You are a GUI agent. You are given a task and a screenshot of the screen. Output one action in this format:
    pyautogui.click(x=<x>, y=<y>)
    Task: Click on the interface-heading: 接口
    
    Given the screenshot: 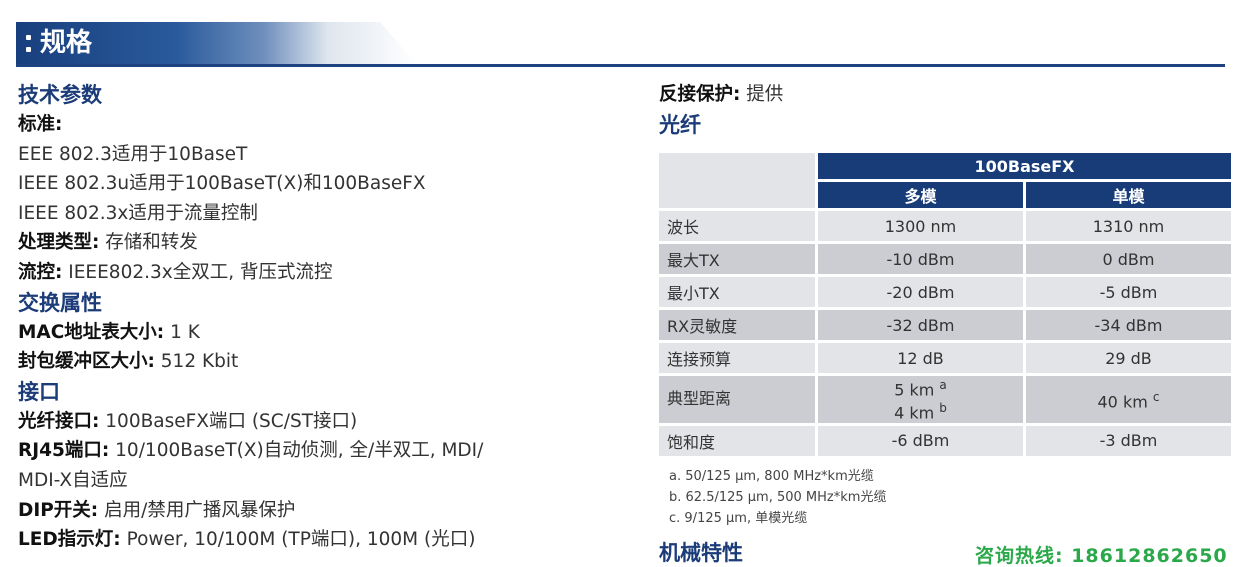 What is the action you would take?
    pyautogui.click(x=39, y=391)
    